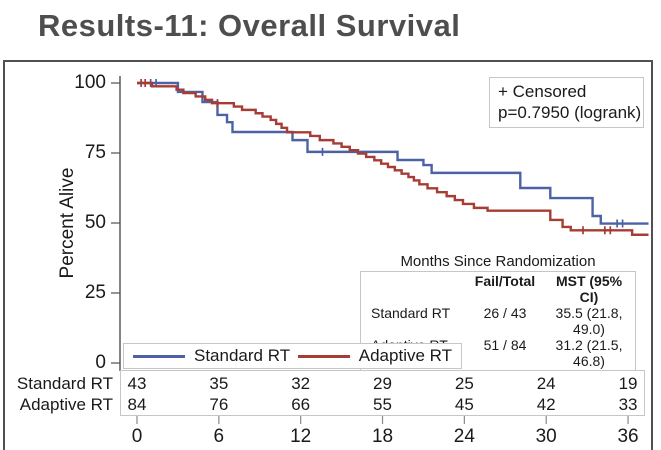 The width and height of the screenshot is (661, 450). What do you see at coordinates (95, 152) in the screenshot?
I see `y-tick-label: 75` at bounding box center [95, 152].